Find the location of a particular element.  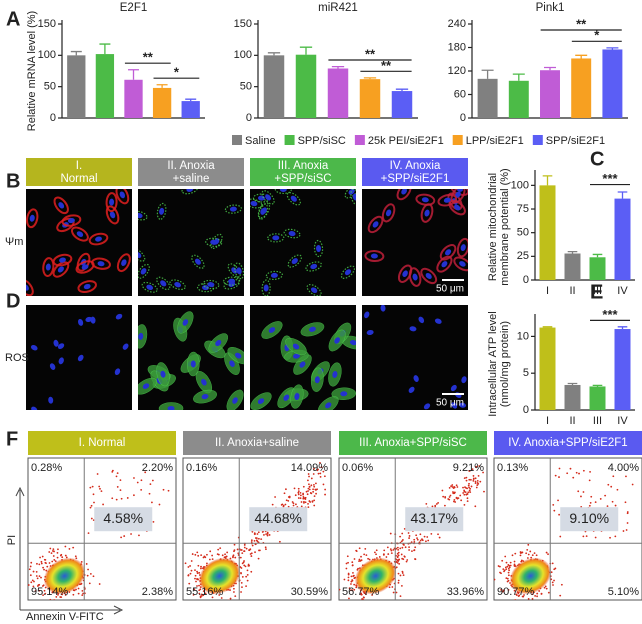

y-tick-label: 100 is located at coordinates (520, 185).